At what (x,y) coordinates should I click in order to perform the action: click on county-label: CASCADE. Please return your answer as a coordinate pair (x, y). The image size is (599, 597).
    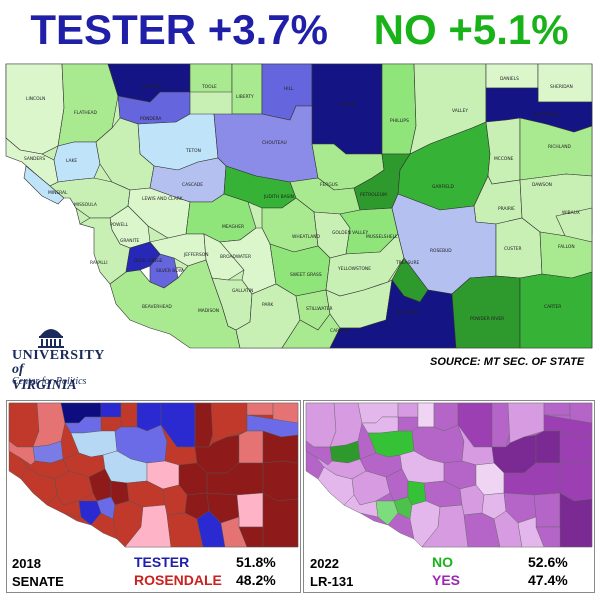
    Looking at the image, I should click on (192, 185).